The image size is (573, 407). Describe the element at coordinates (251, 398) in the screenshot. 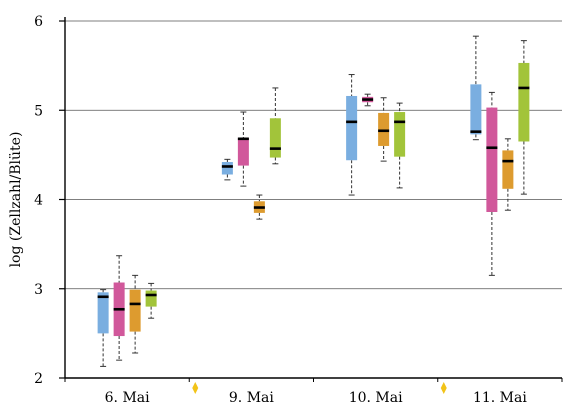

I see `x-tick-label: 9. Mai` at that location.